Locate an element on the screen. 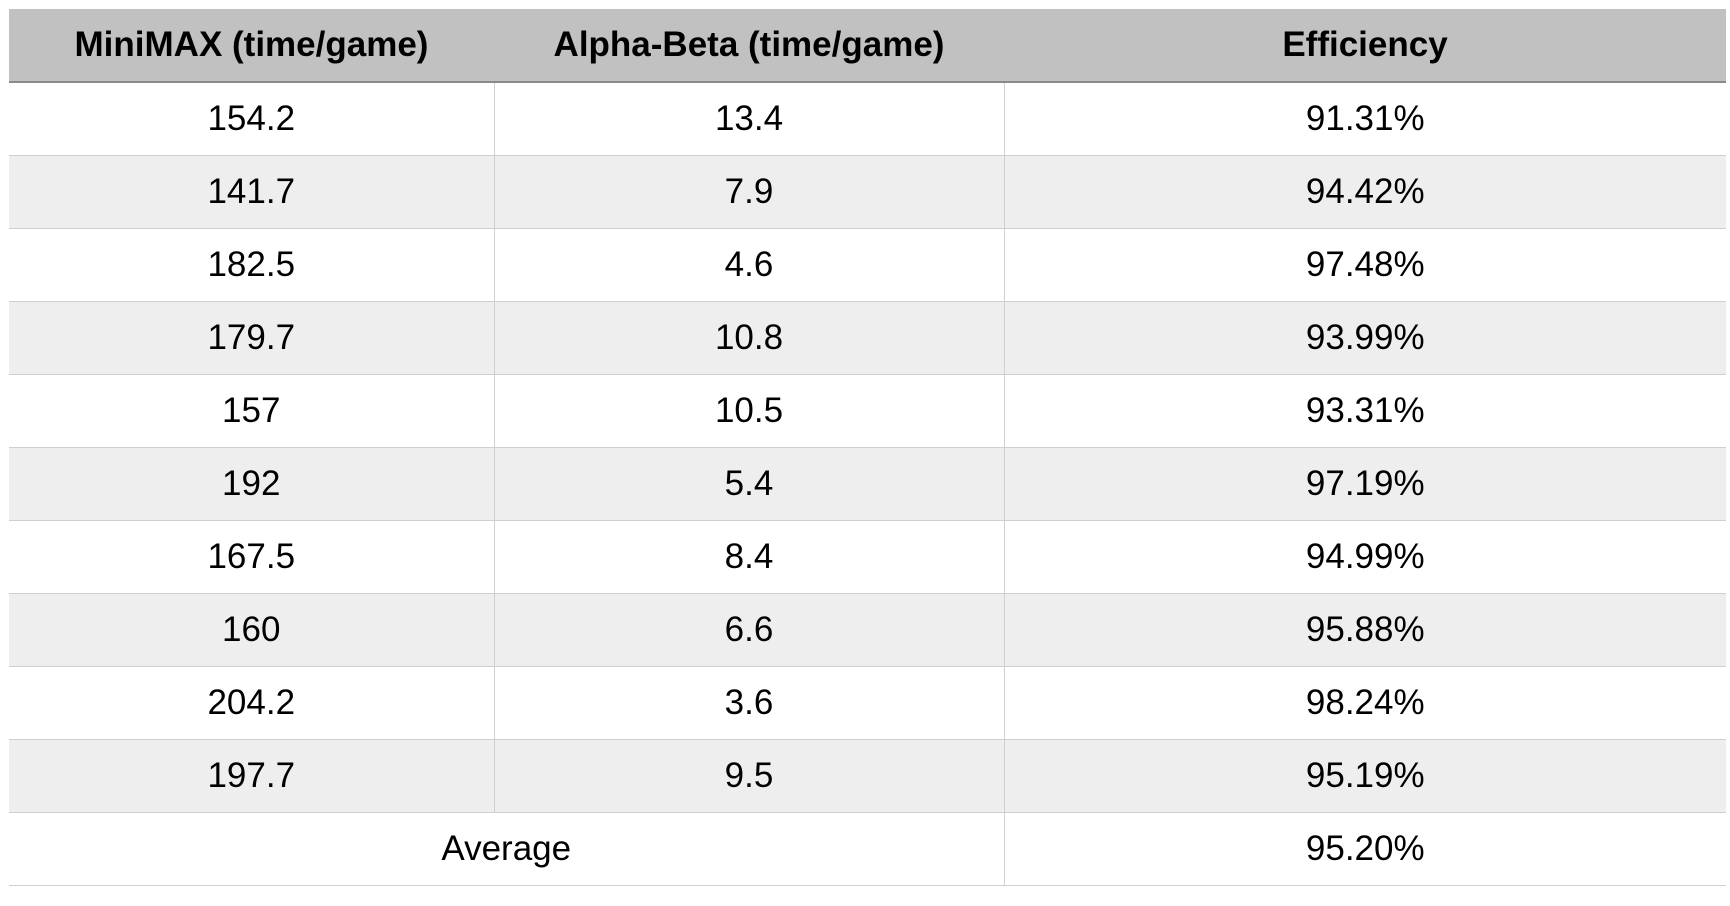 The height and width of the screenshot is (906, 1730). cell-efficiency: 95.88% is located at coordinates (1364, 630).